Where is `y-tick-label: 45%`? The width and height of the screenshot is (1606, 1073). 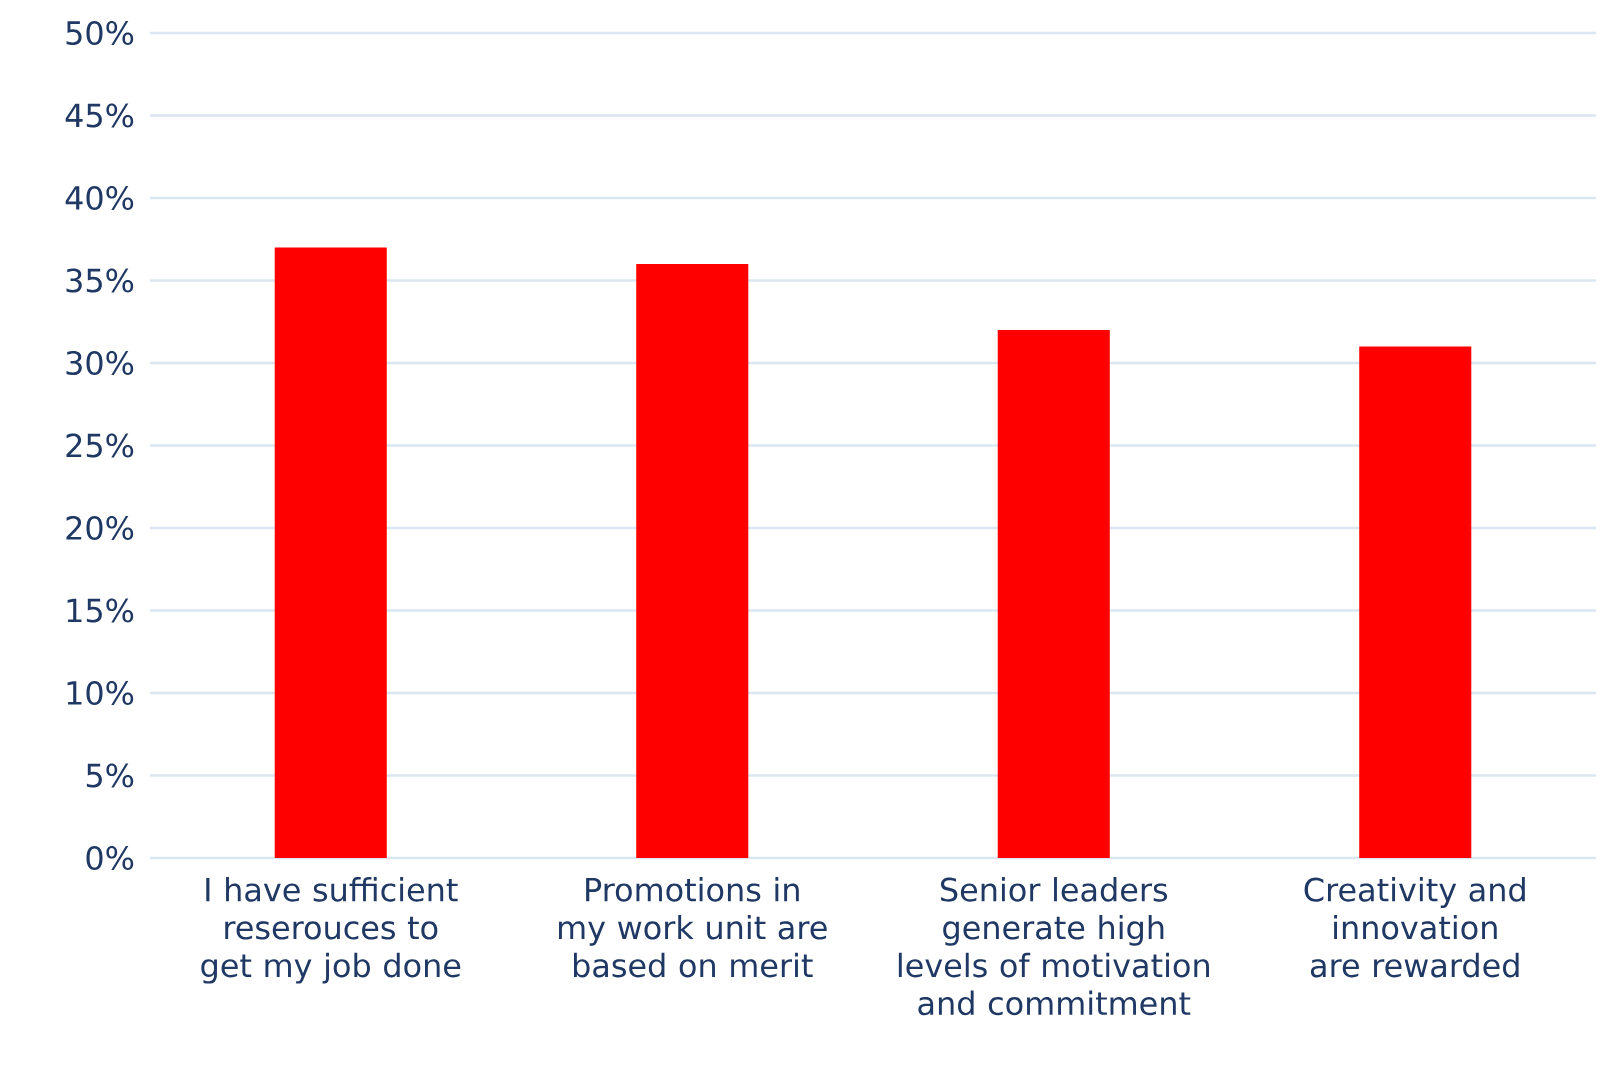 y-tick-label: 45% is located at coordinates (99, 115).